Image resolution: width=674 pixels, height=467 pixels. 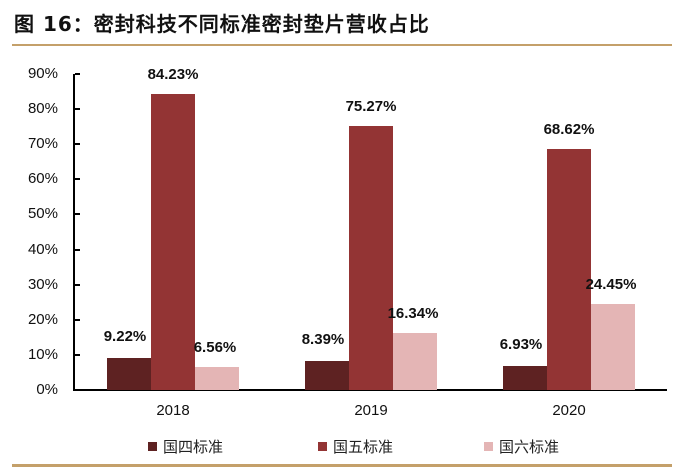 I want to click on data-label: 6.93%, so click(x=521, y=344).